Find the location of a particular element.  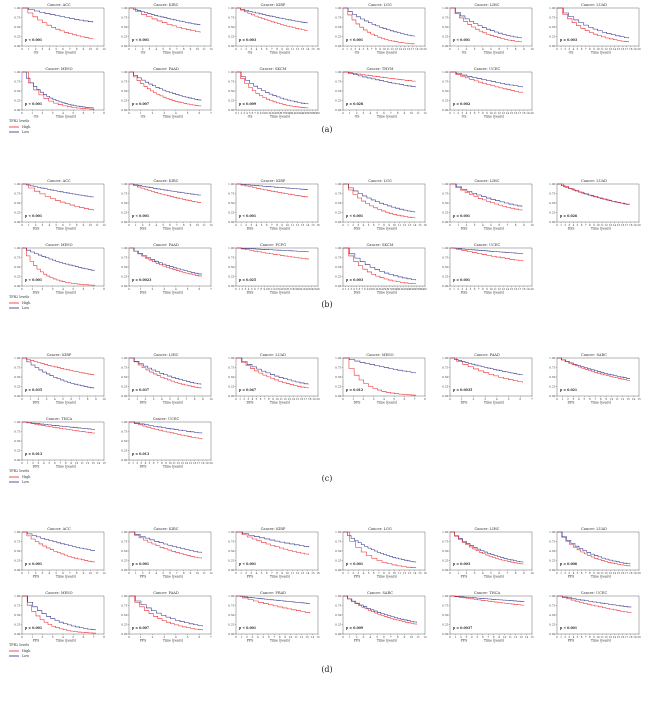

x-tick-label: 19 is located at coordinates (635, 637).